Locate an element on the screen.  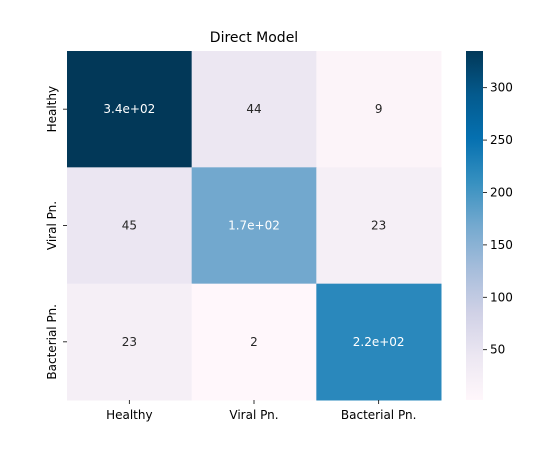
heatmap-cell-label: 1.7e+02 is located at coordinates (254, 226).